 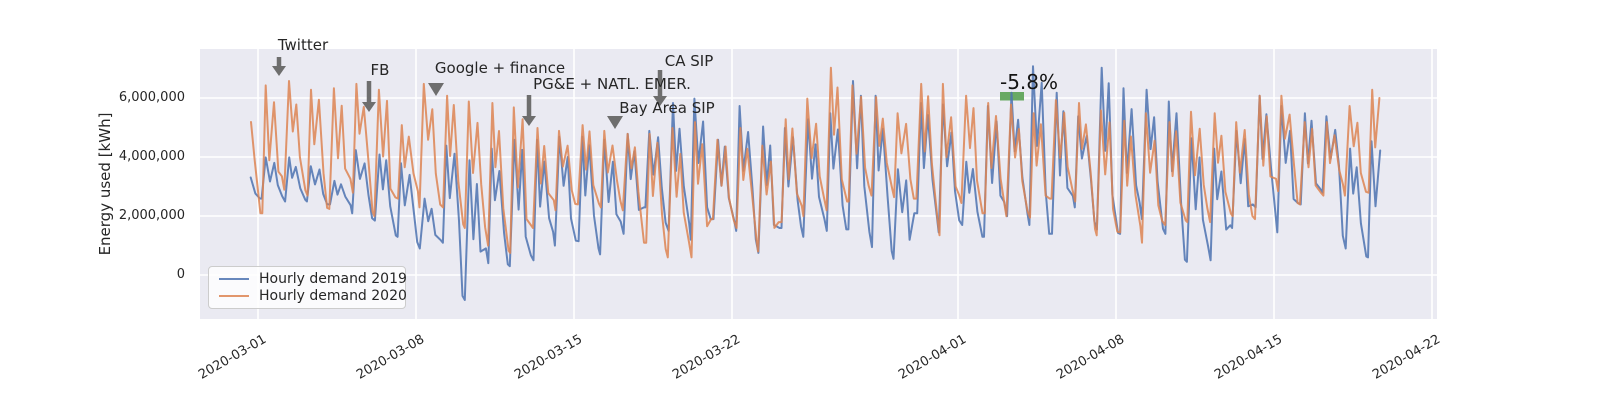 What do you see at coordinates (151, 97) in the screenshot?
I see `y-tick-label: 6,000,000` at bounding box center [151, 97].